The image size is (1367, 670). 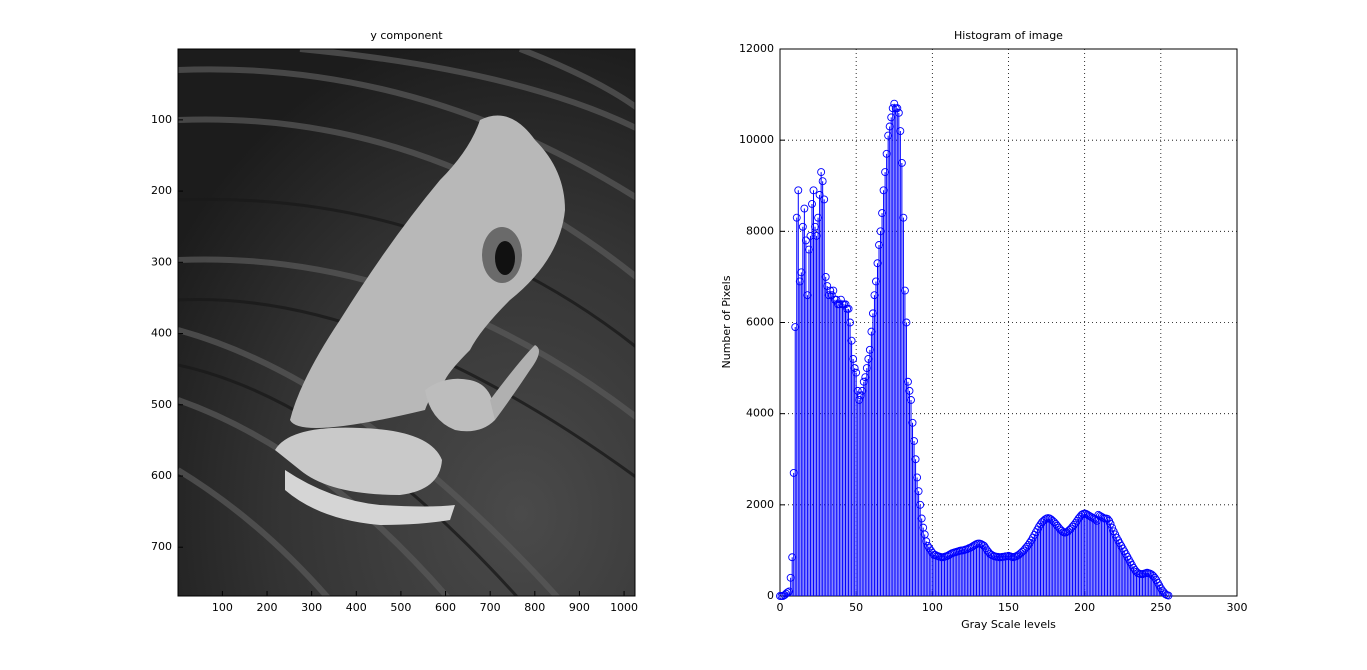 I want to click on x-tick-label: 1000, so click(x=624, y=607).